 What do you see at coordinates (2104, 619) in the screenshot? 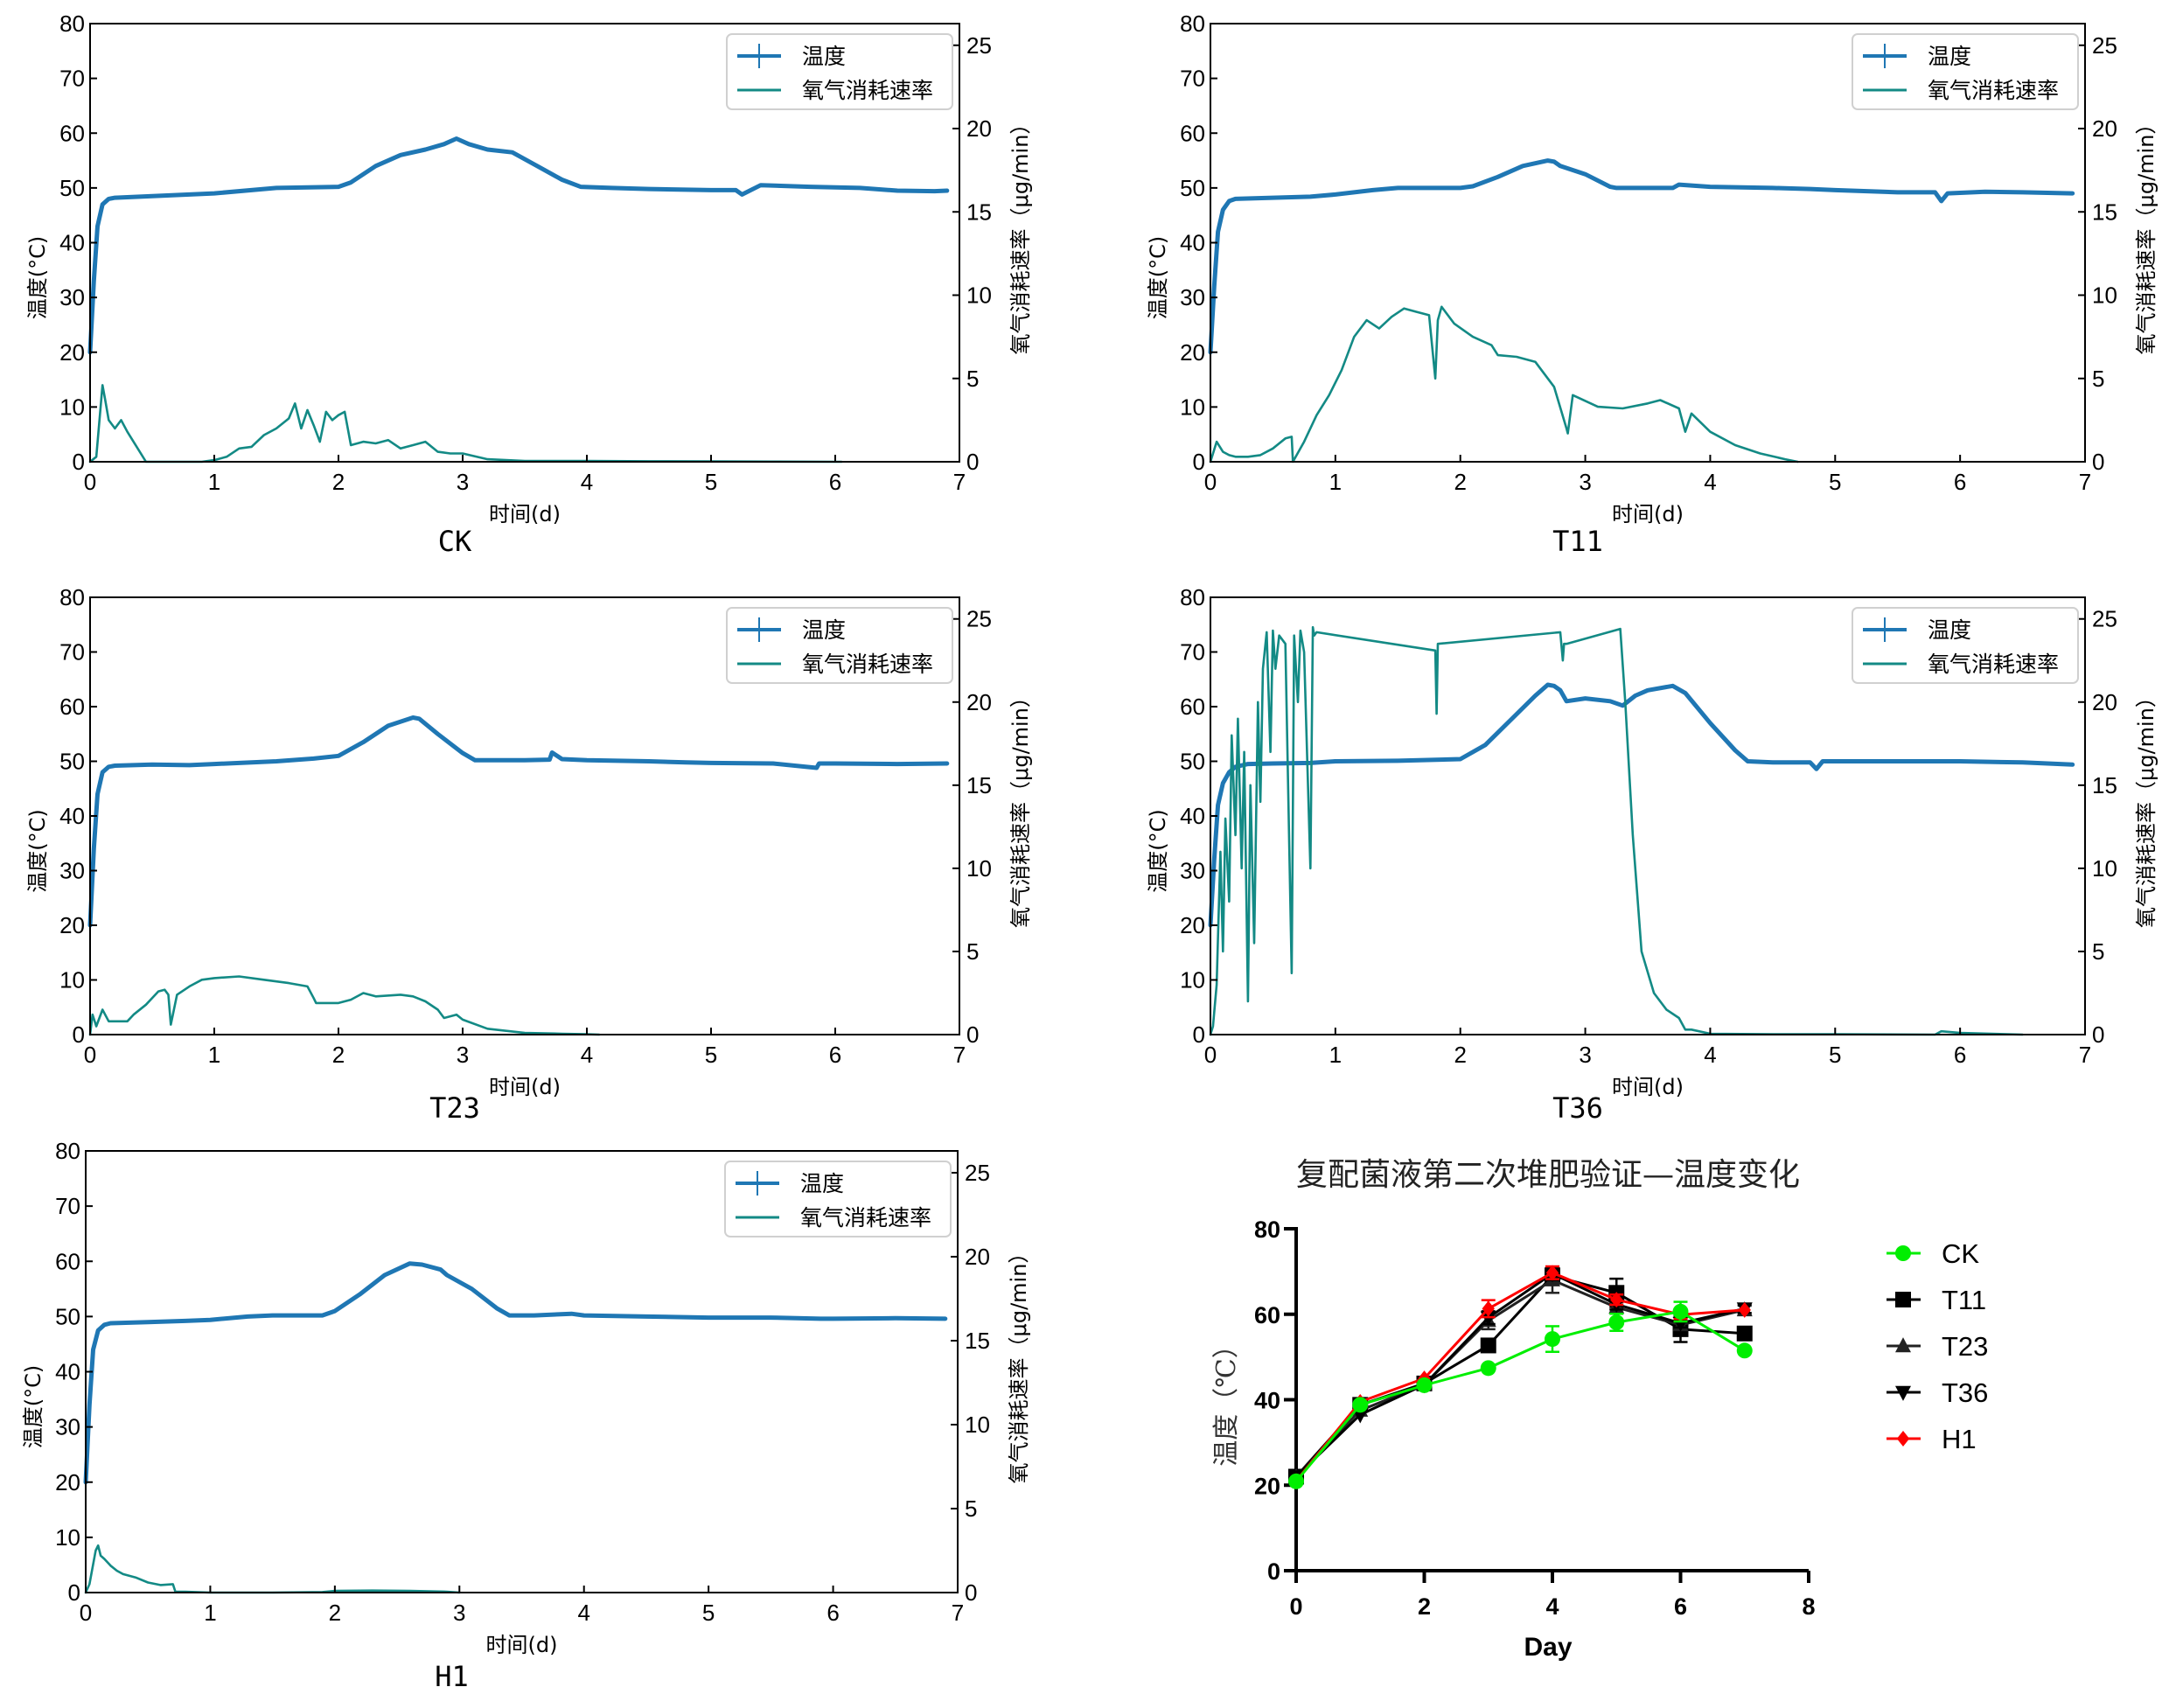
I see `y2-tick-label: 25` at bounding box center [2104, 619].